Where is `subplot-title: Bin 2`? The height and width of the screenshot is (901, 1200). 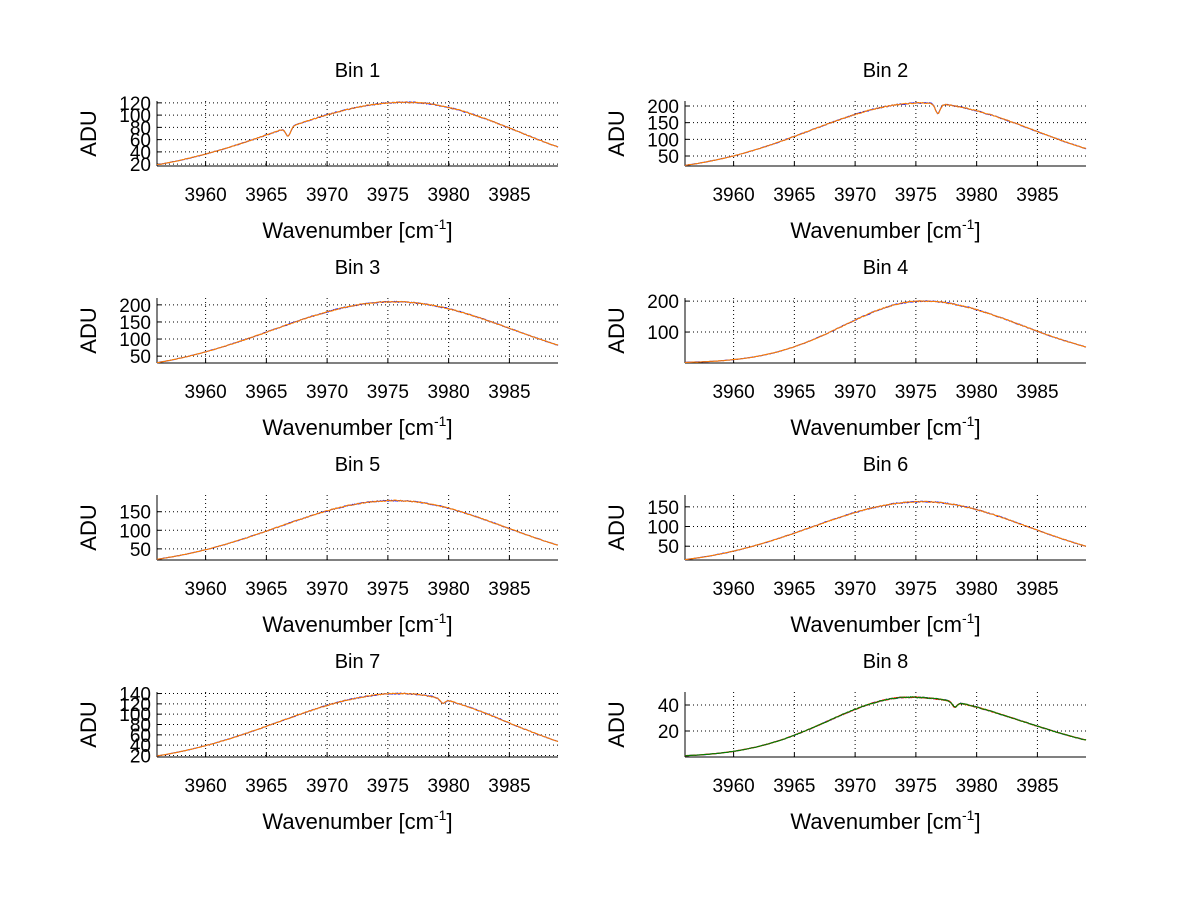
subplot-title: Bin 2 is located at coordinates (886, 71).